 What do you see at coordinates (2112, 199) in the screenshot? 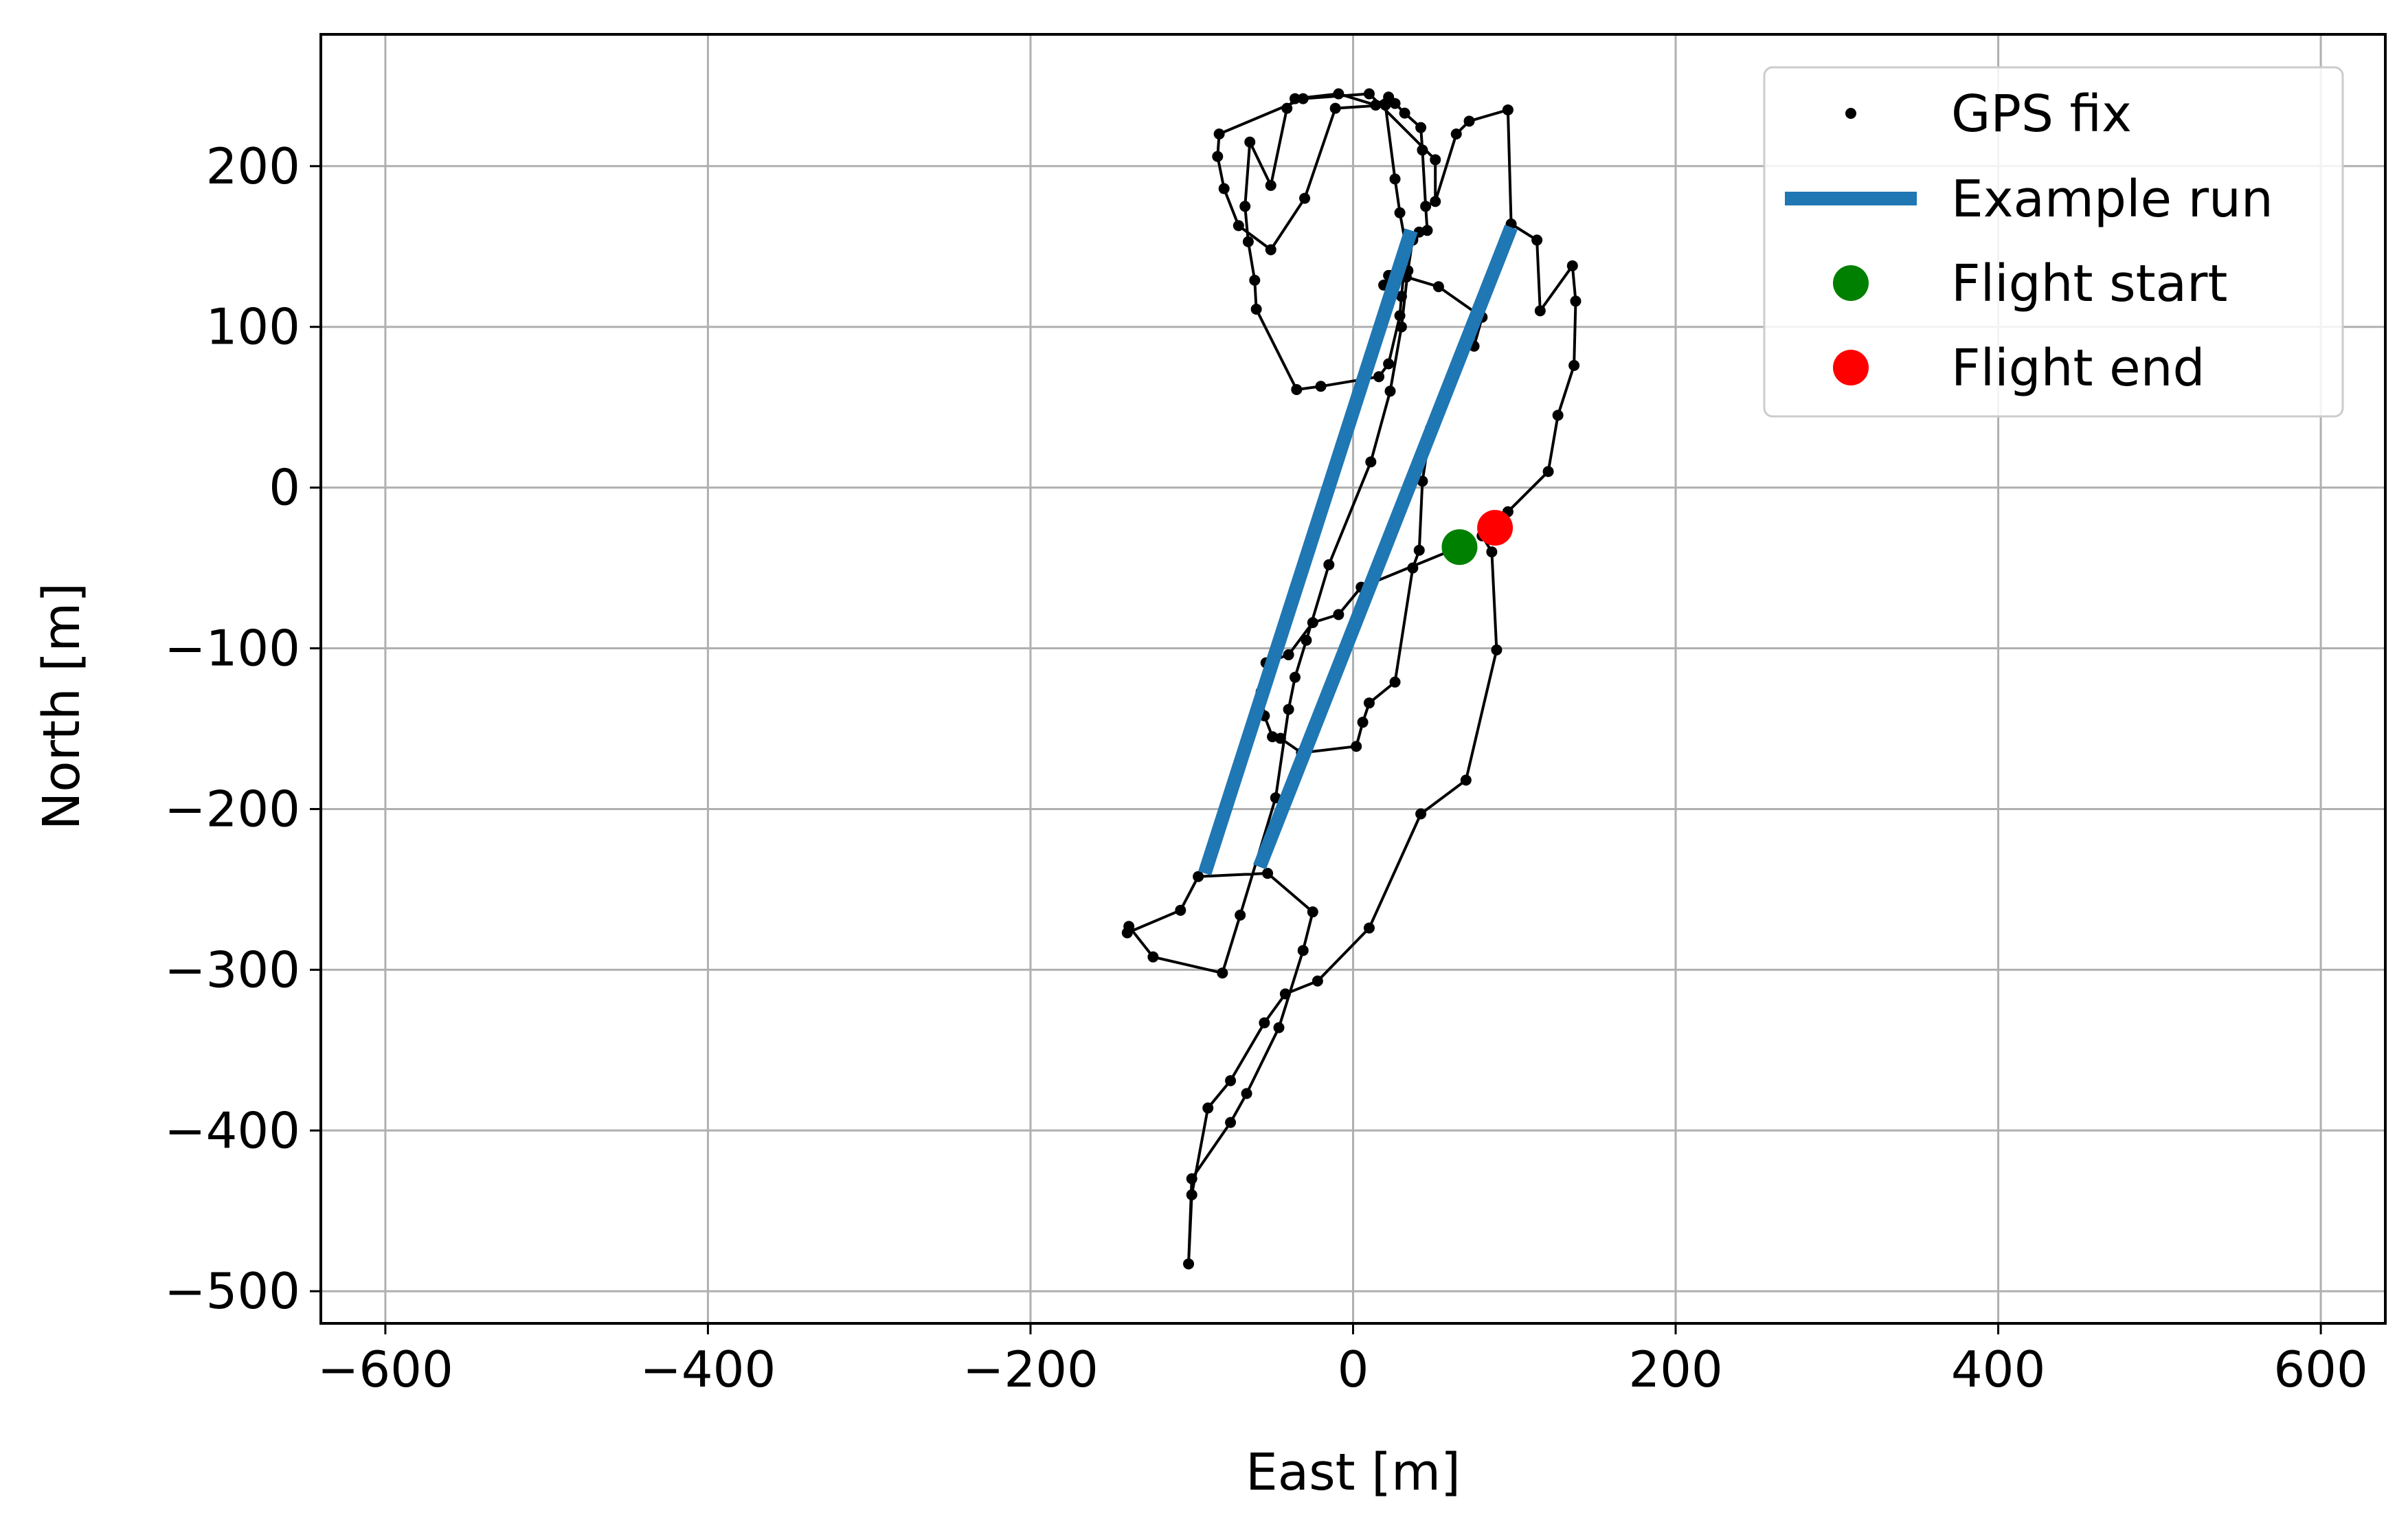
I see `legend-label: Example run` at bounding box center [2112, 199].